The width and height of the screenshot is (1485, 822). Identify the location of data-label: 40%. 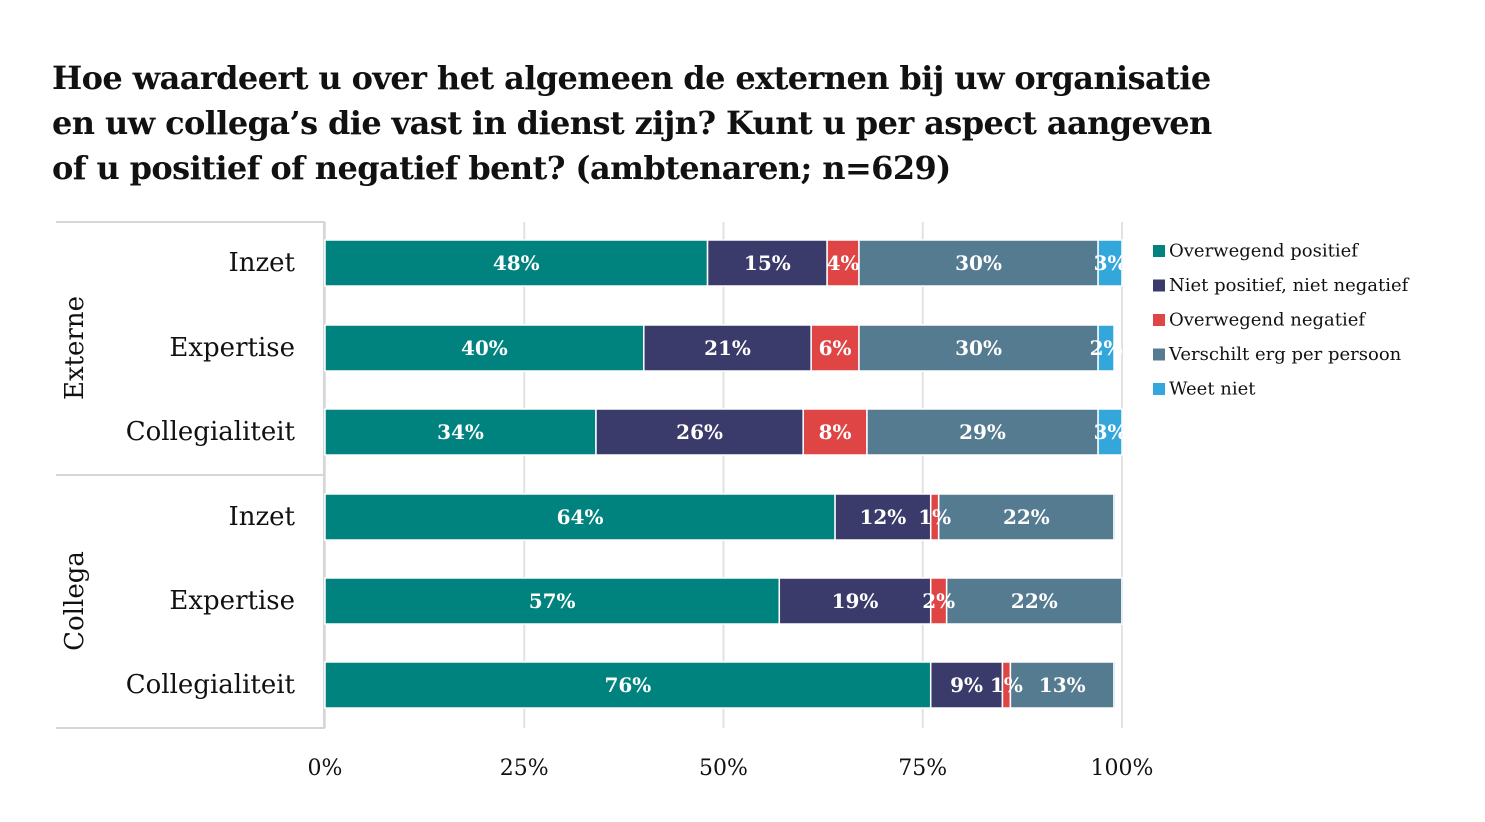
(484, 348).